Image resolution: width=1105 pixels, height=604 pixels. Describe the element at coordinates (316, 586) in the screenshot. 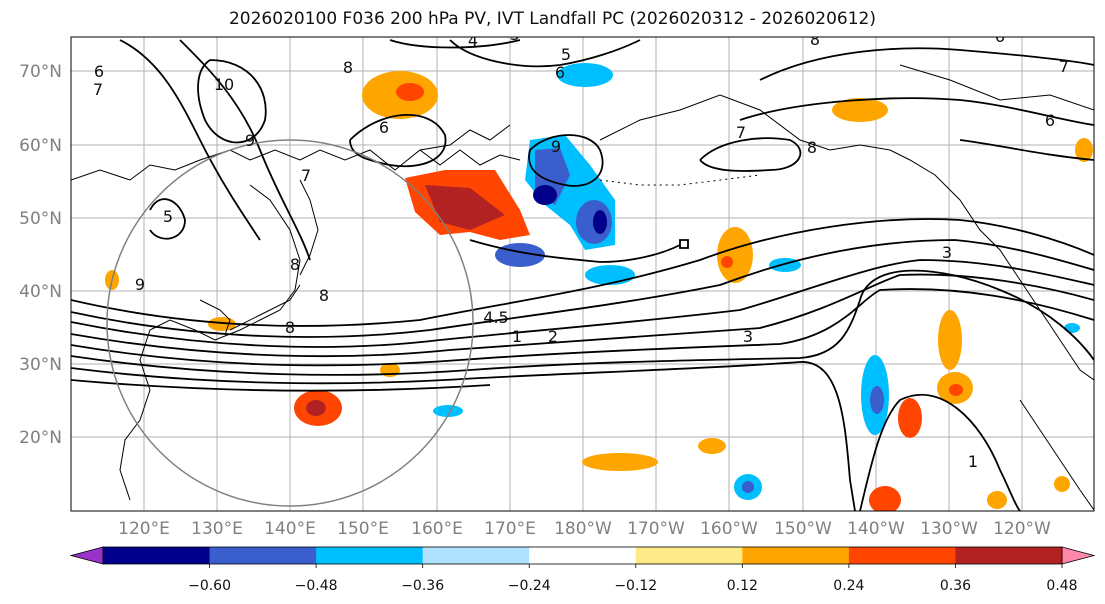

I see `colorbar-tick-label: −0.48` at that location.